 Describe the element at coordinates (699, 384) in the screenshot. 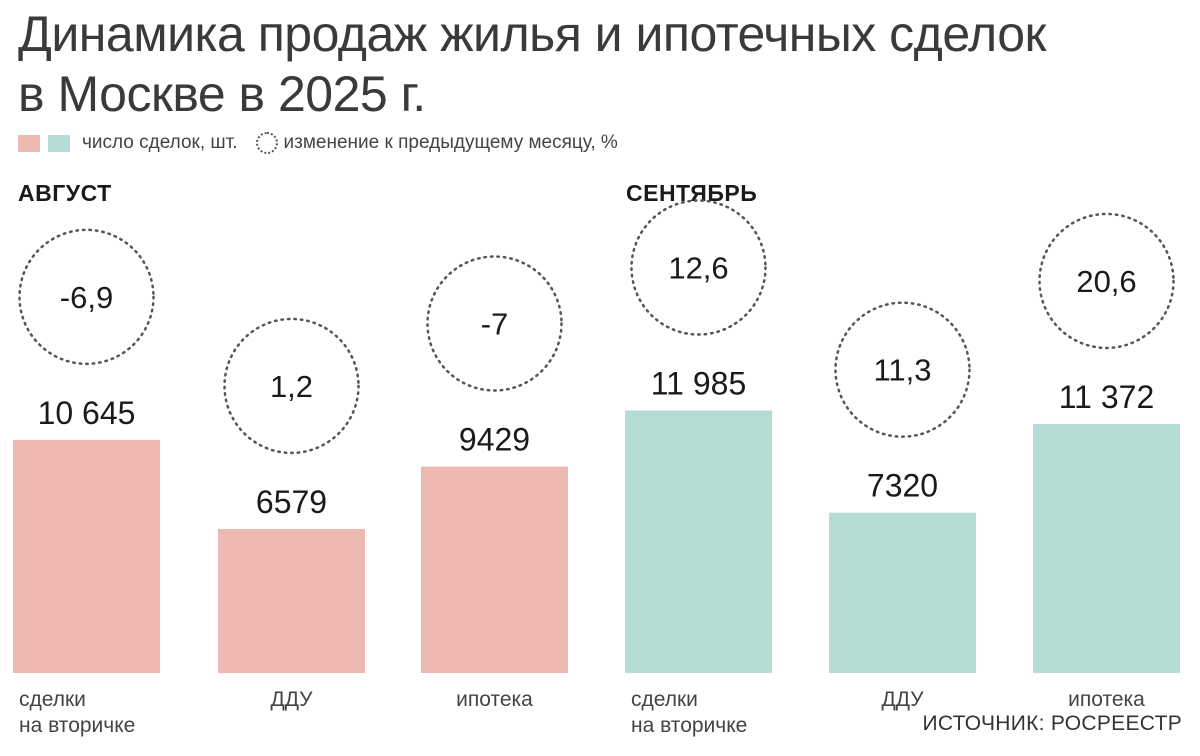

I see `bar-value-label: 11 985` at that location.